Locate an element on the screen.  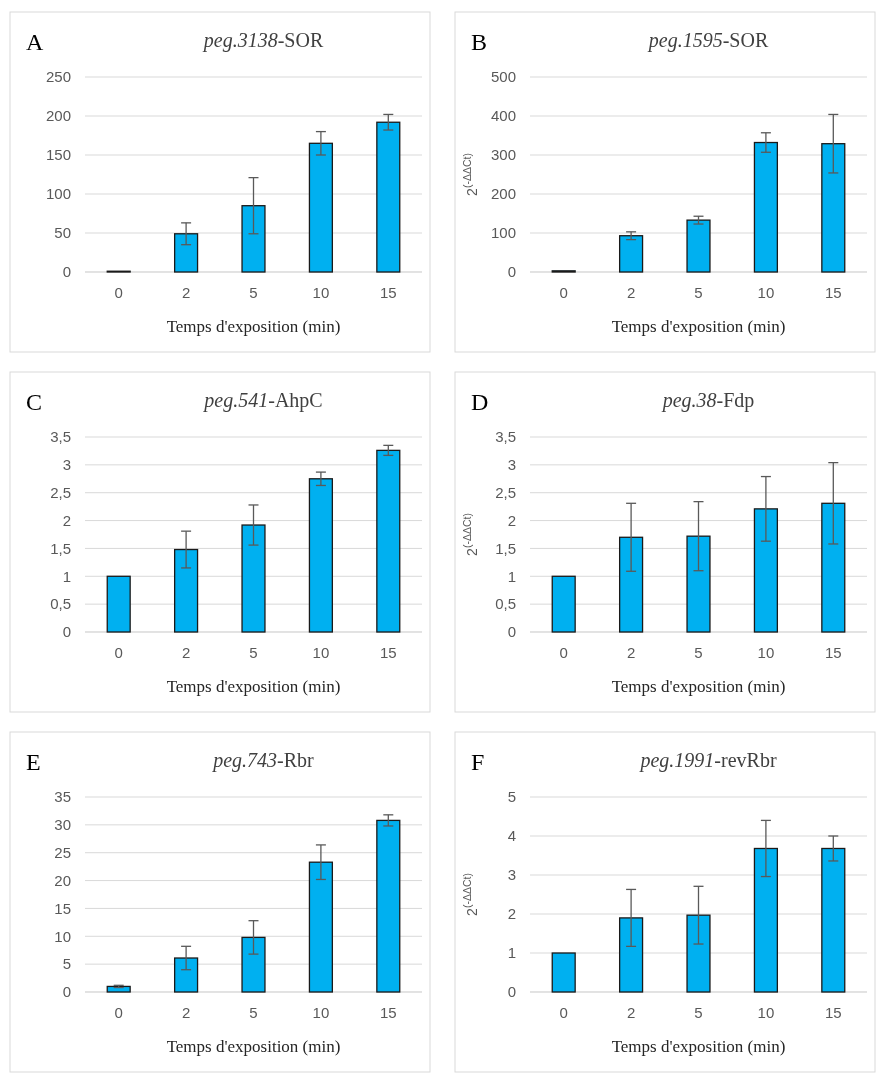
text: B is located at coordinates (479, 42).